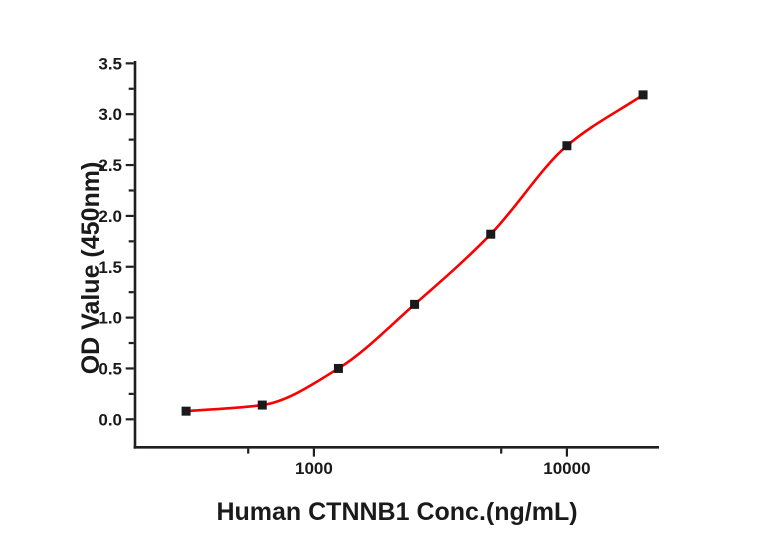 The image size is (760, 537). I want to click on y-tick-label: 2.0, so click(110, 216).